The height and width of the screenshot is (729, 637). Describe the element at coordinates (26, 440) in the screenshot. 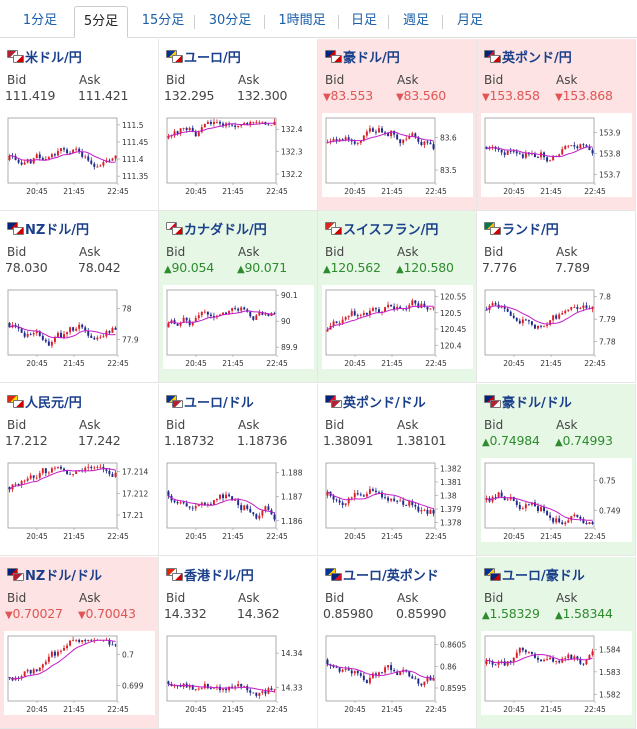

I see `bid-price: 17.212` at that location.